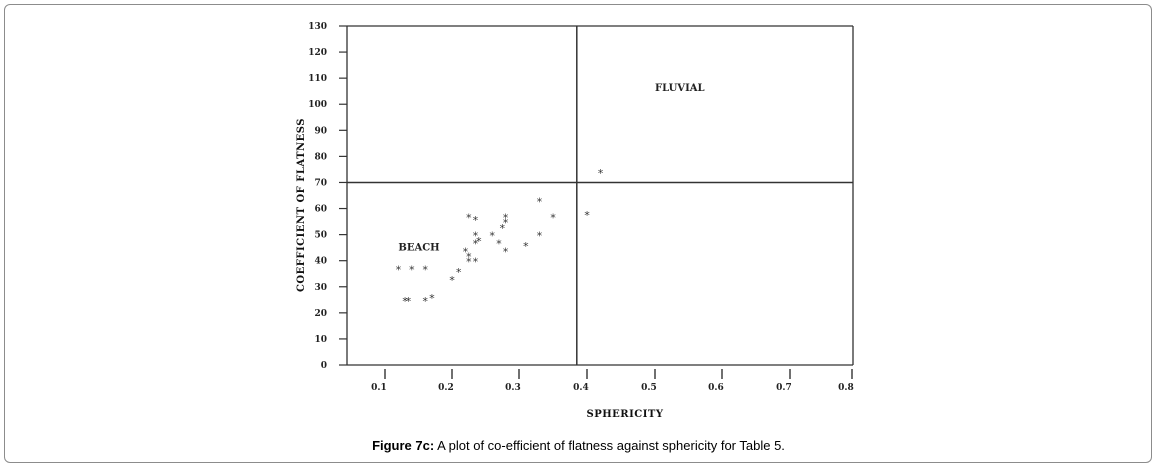 This screenshot has height=469, width=1157. I want to click on data-points: **************** **** **** * *** * *, so click(499, 237).